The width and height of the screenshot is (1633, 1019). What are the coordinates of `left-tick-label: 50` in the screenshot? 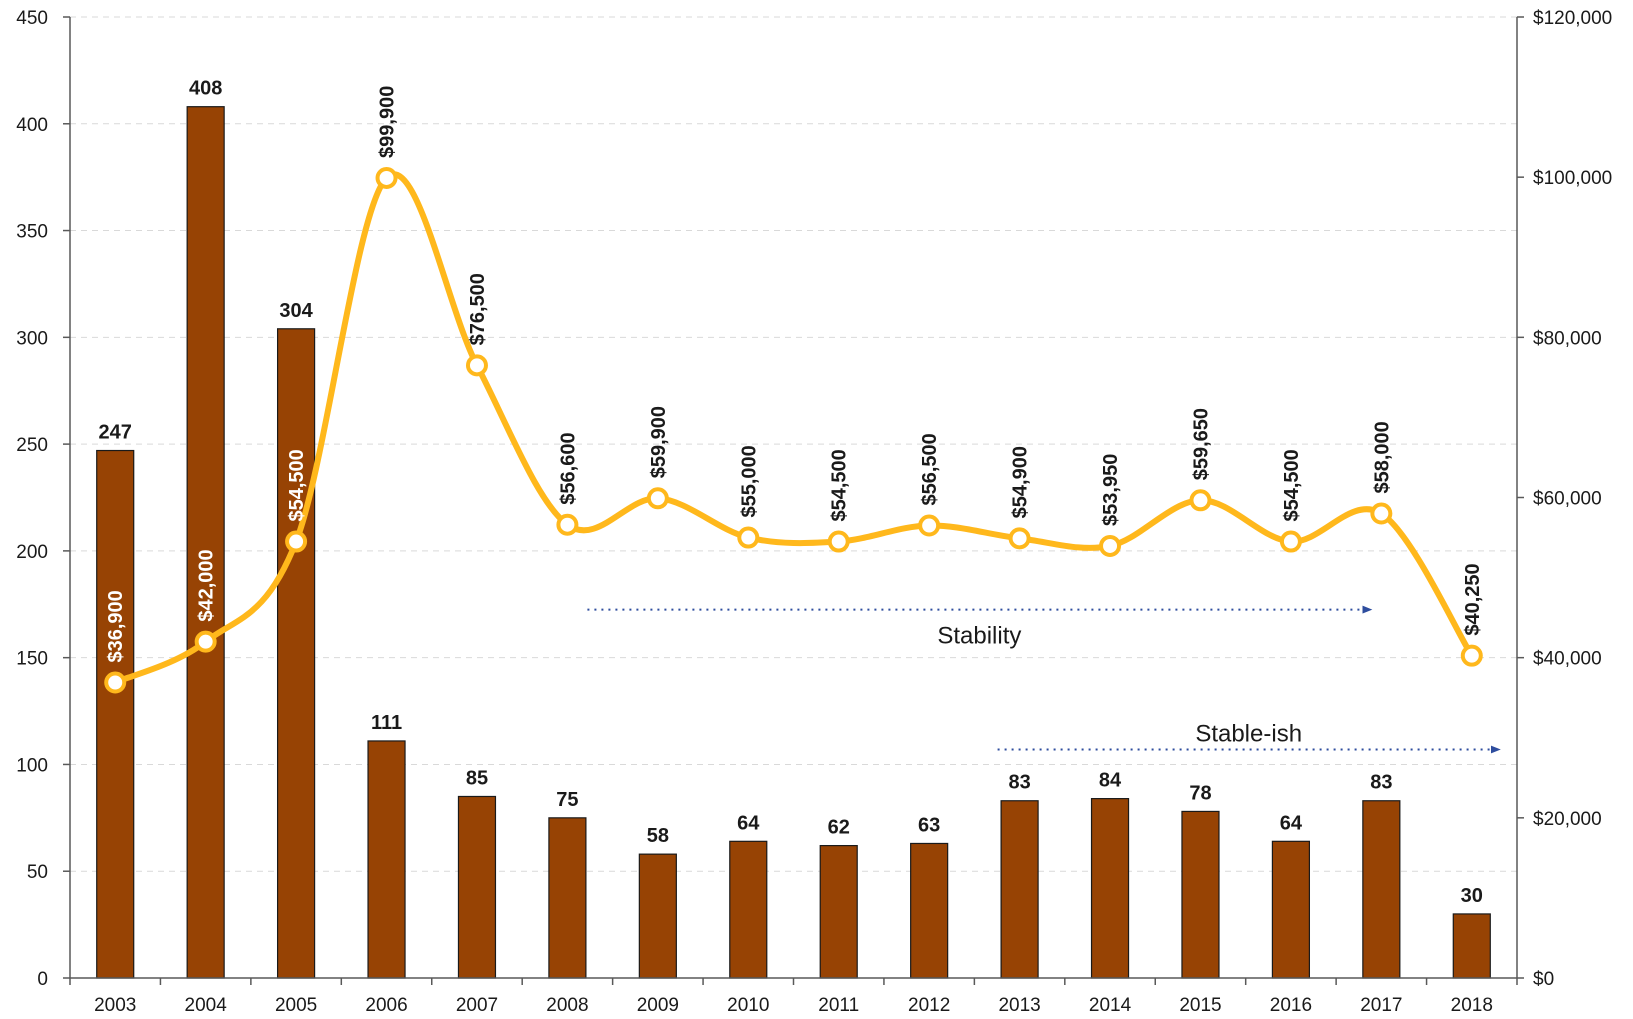 It's located at (37, 872).